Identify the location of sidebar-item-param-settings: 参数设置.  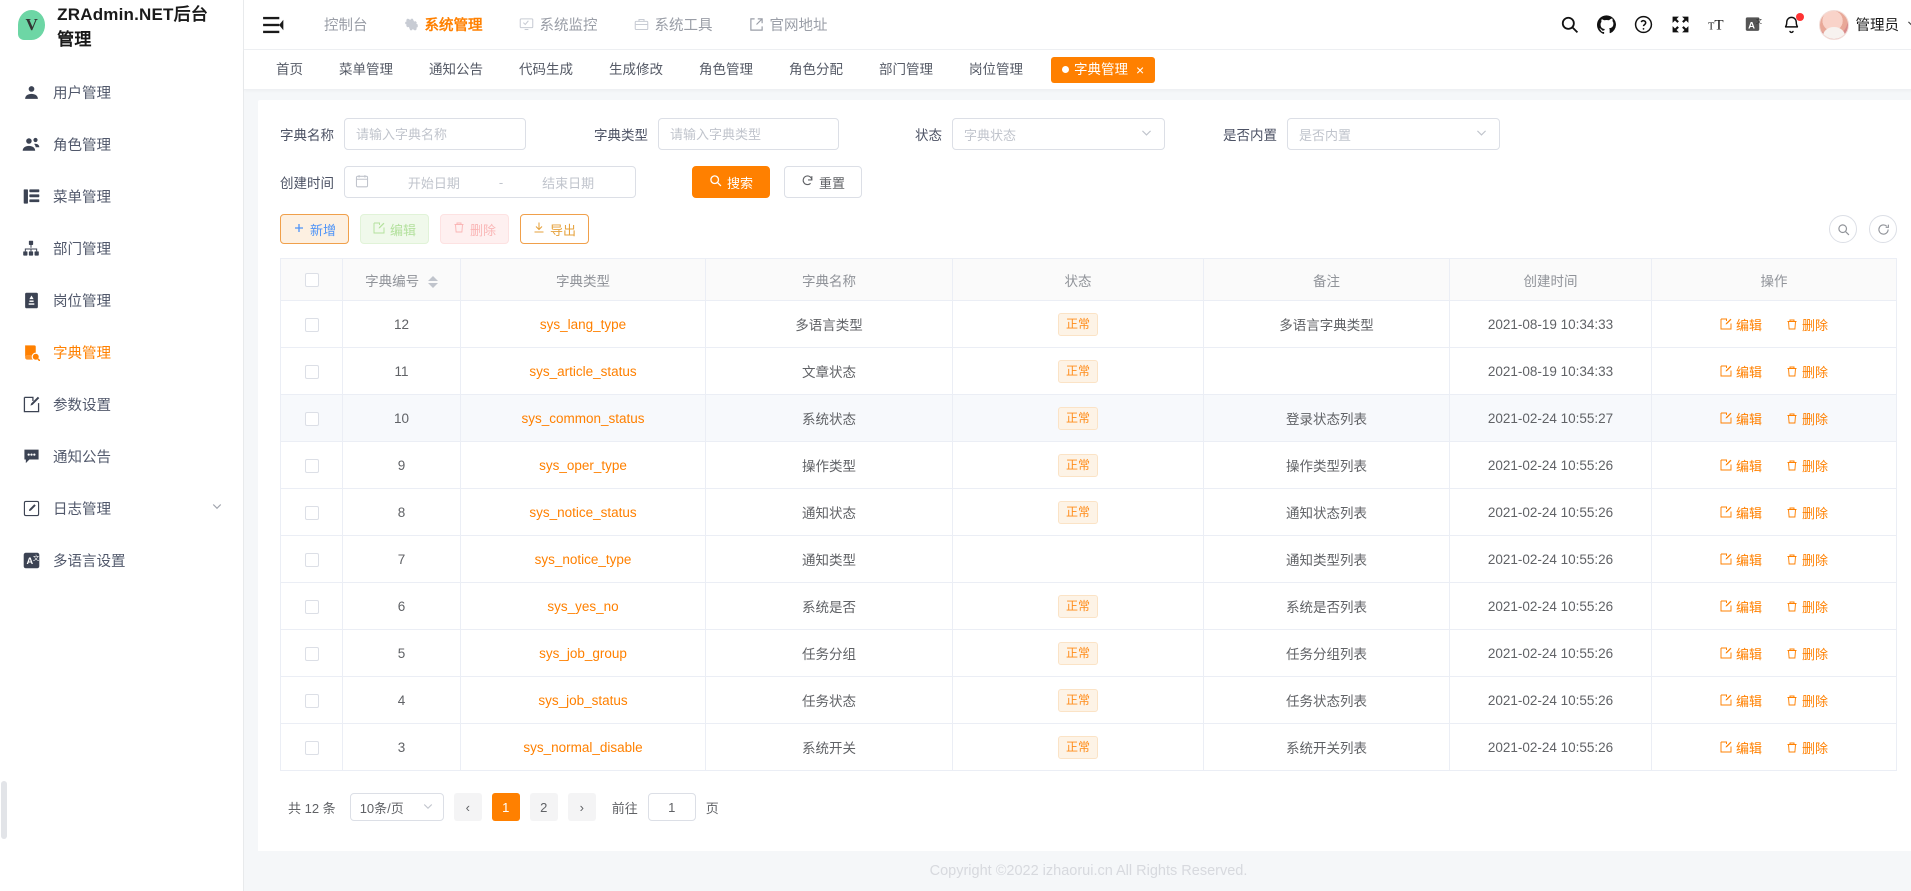
(121, 404).